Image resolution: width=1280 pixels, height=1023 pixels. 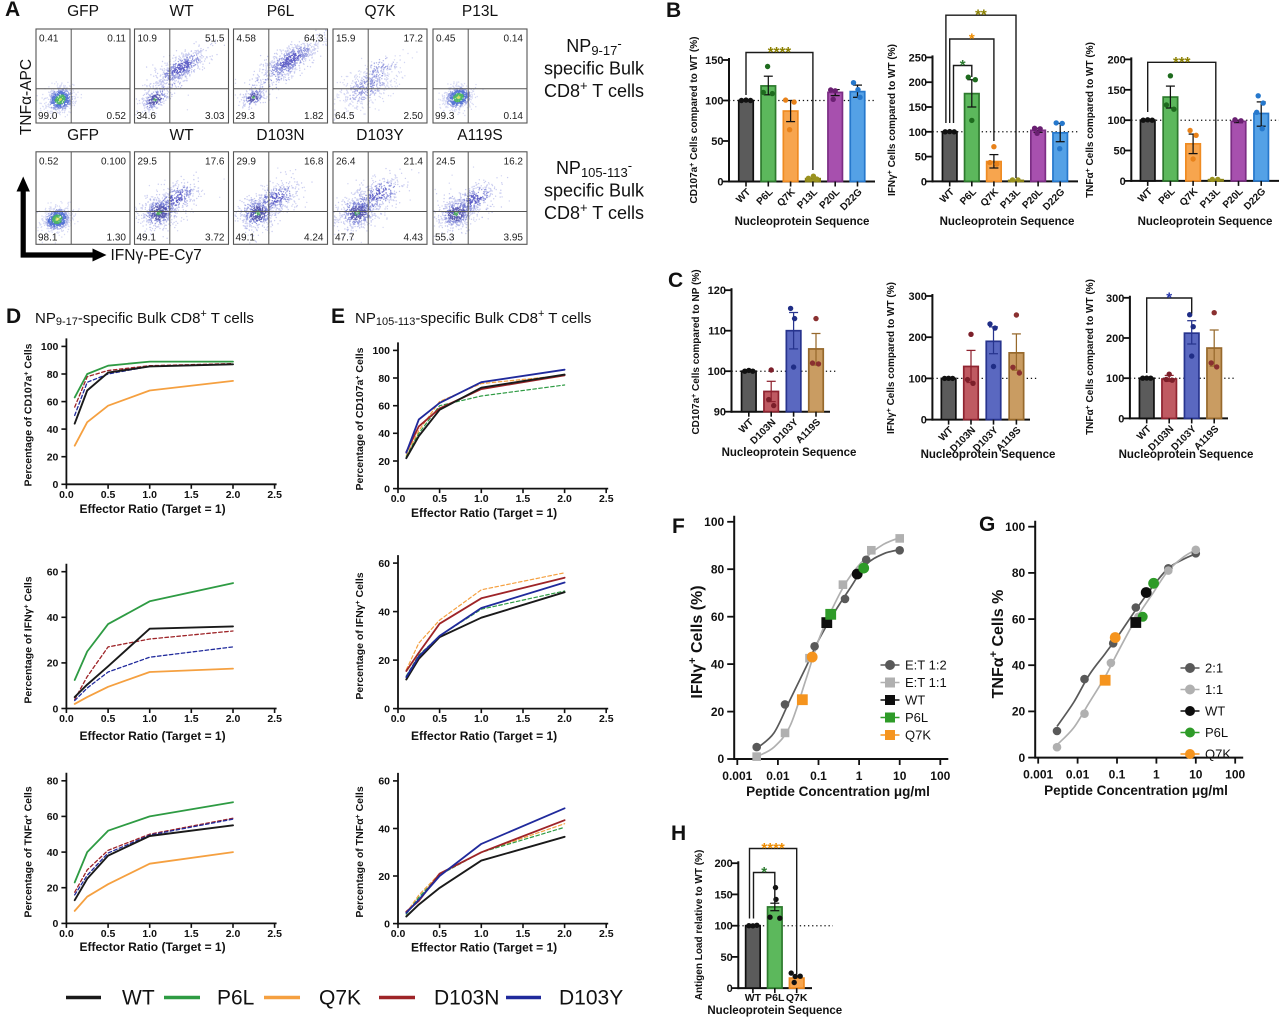 What do you see at coordinates (514, 237) in the screenshot?
I see `svg-text: 3.95` at bounding box center [514, 237].